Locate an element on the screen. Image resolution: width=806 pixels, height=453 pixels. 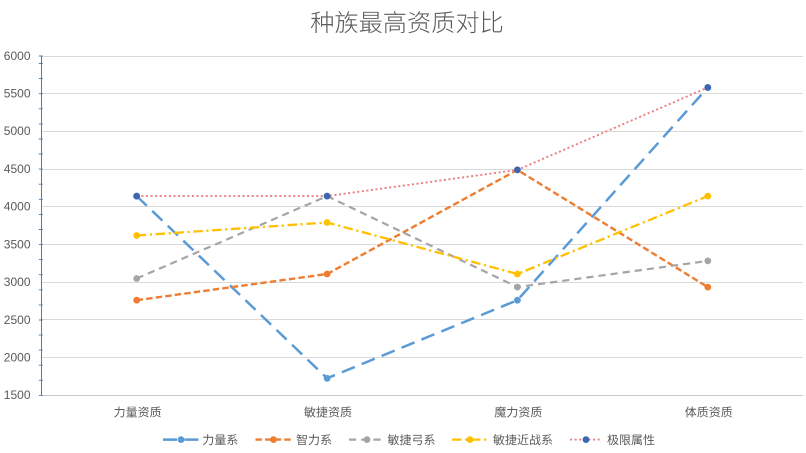
svg-text: 2500 is located at coordinates (17, 320).